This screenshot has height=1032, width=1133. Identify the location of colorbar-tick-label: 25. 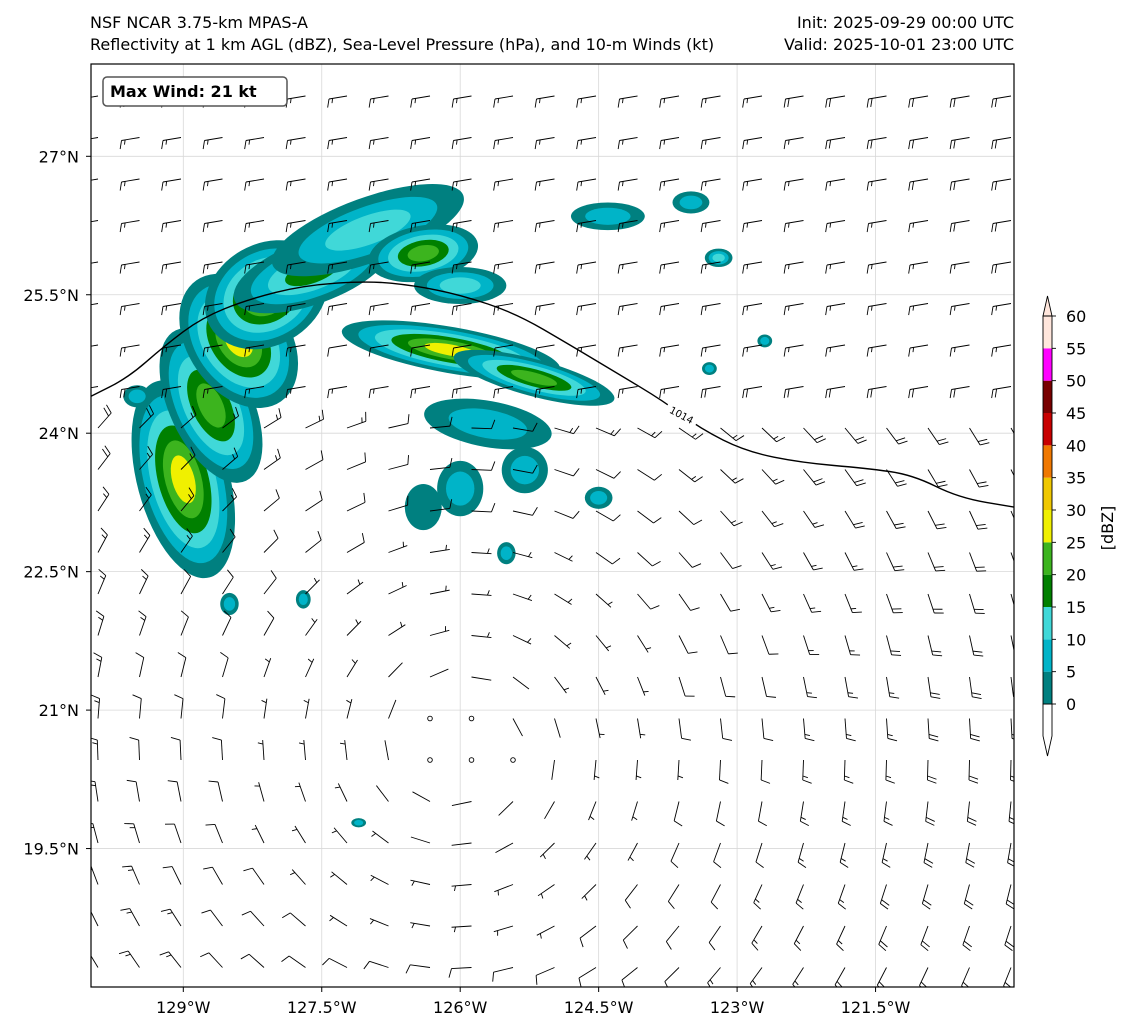
(1076, 542).